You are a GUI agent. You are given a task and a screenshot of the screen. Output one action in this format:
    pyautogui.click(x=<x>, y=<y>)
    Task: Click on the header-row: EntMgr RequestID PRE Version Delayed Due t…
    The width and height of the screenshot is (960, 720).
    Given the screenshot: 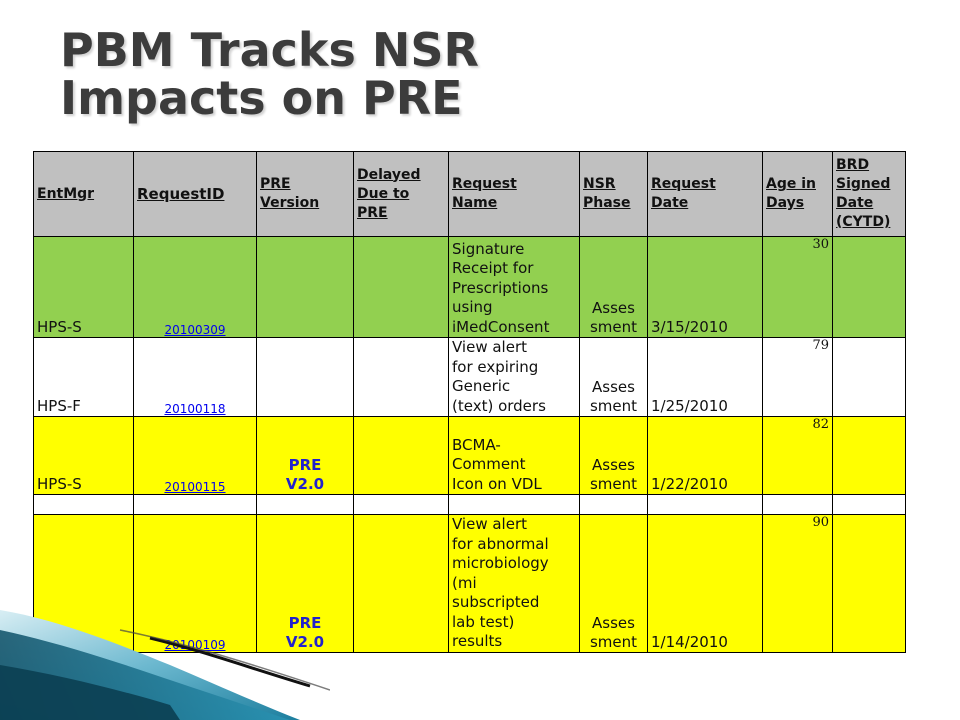 What is the action you would take?
    pyautogui.click(x=469, y=194)
    